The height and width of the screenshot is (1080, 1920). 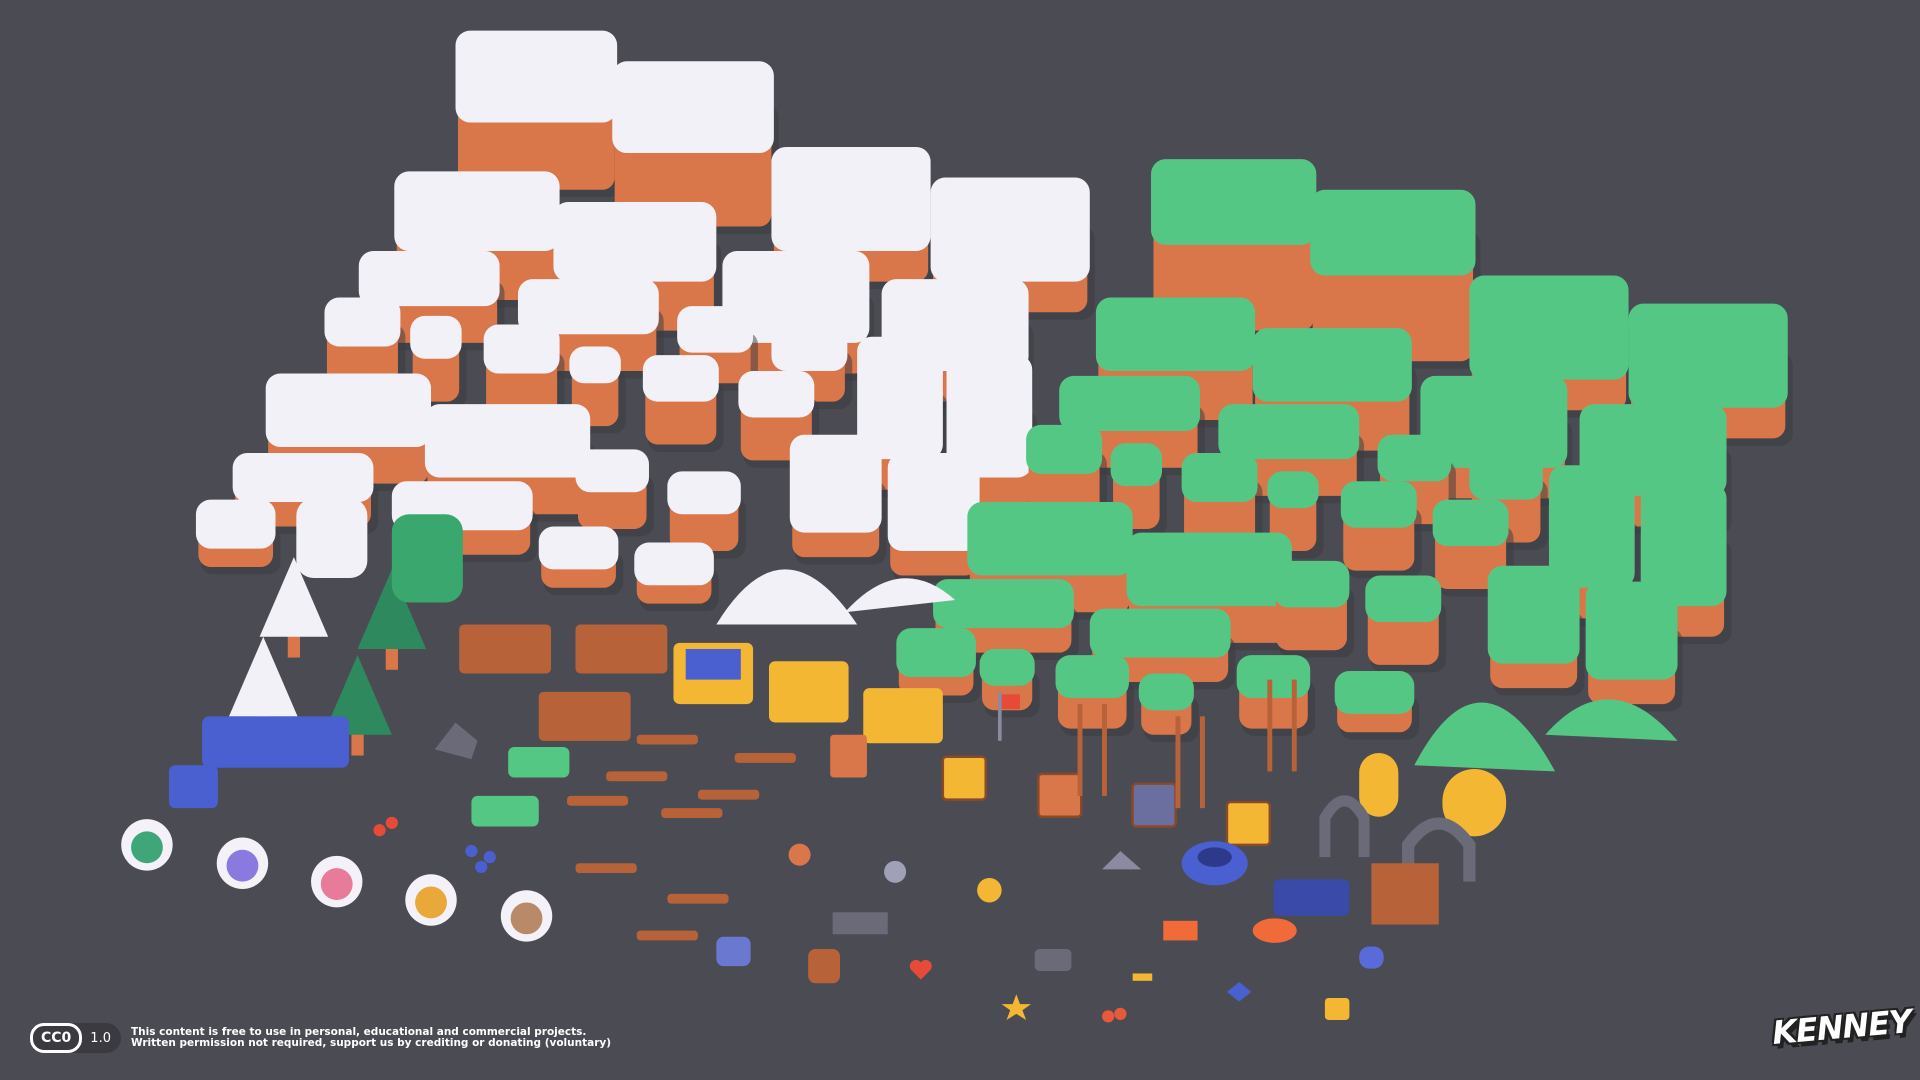 What do you see at coordinates (1274, 930) in the screenshot?
I see `red-button` at bounding box center [1274, 930].